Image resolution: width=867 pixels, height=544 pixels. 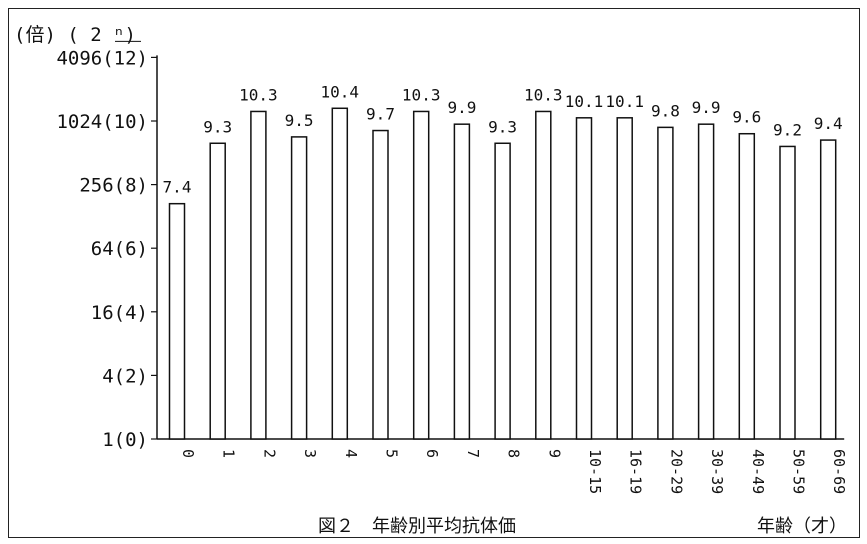 I want to click on chart-title: 図２ 年齢別平均抗体価, so click(x=417, y=526).